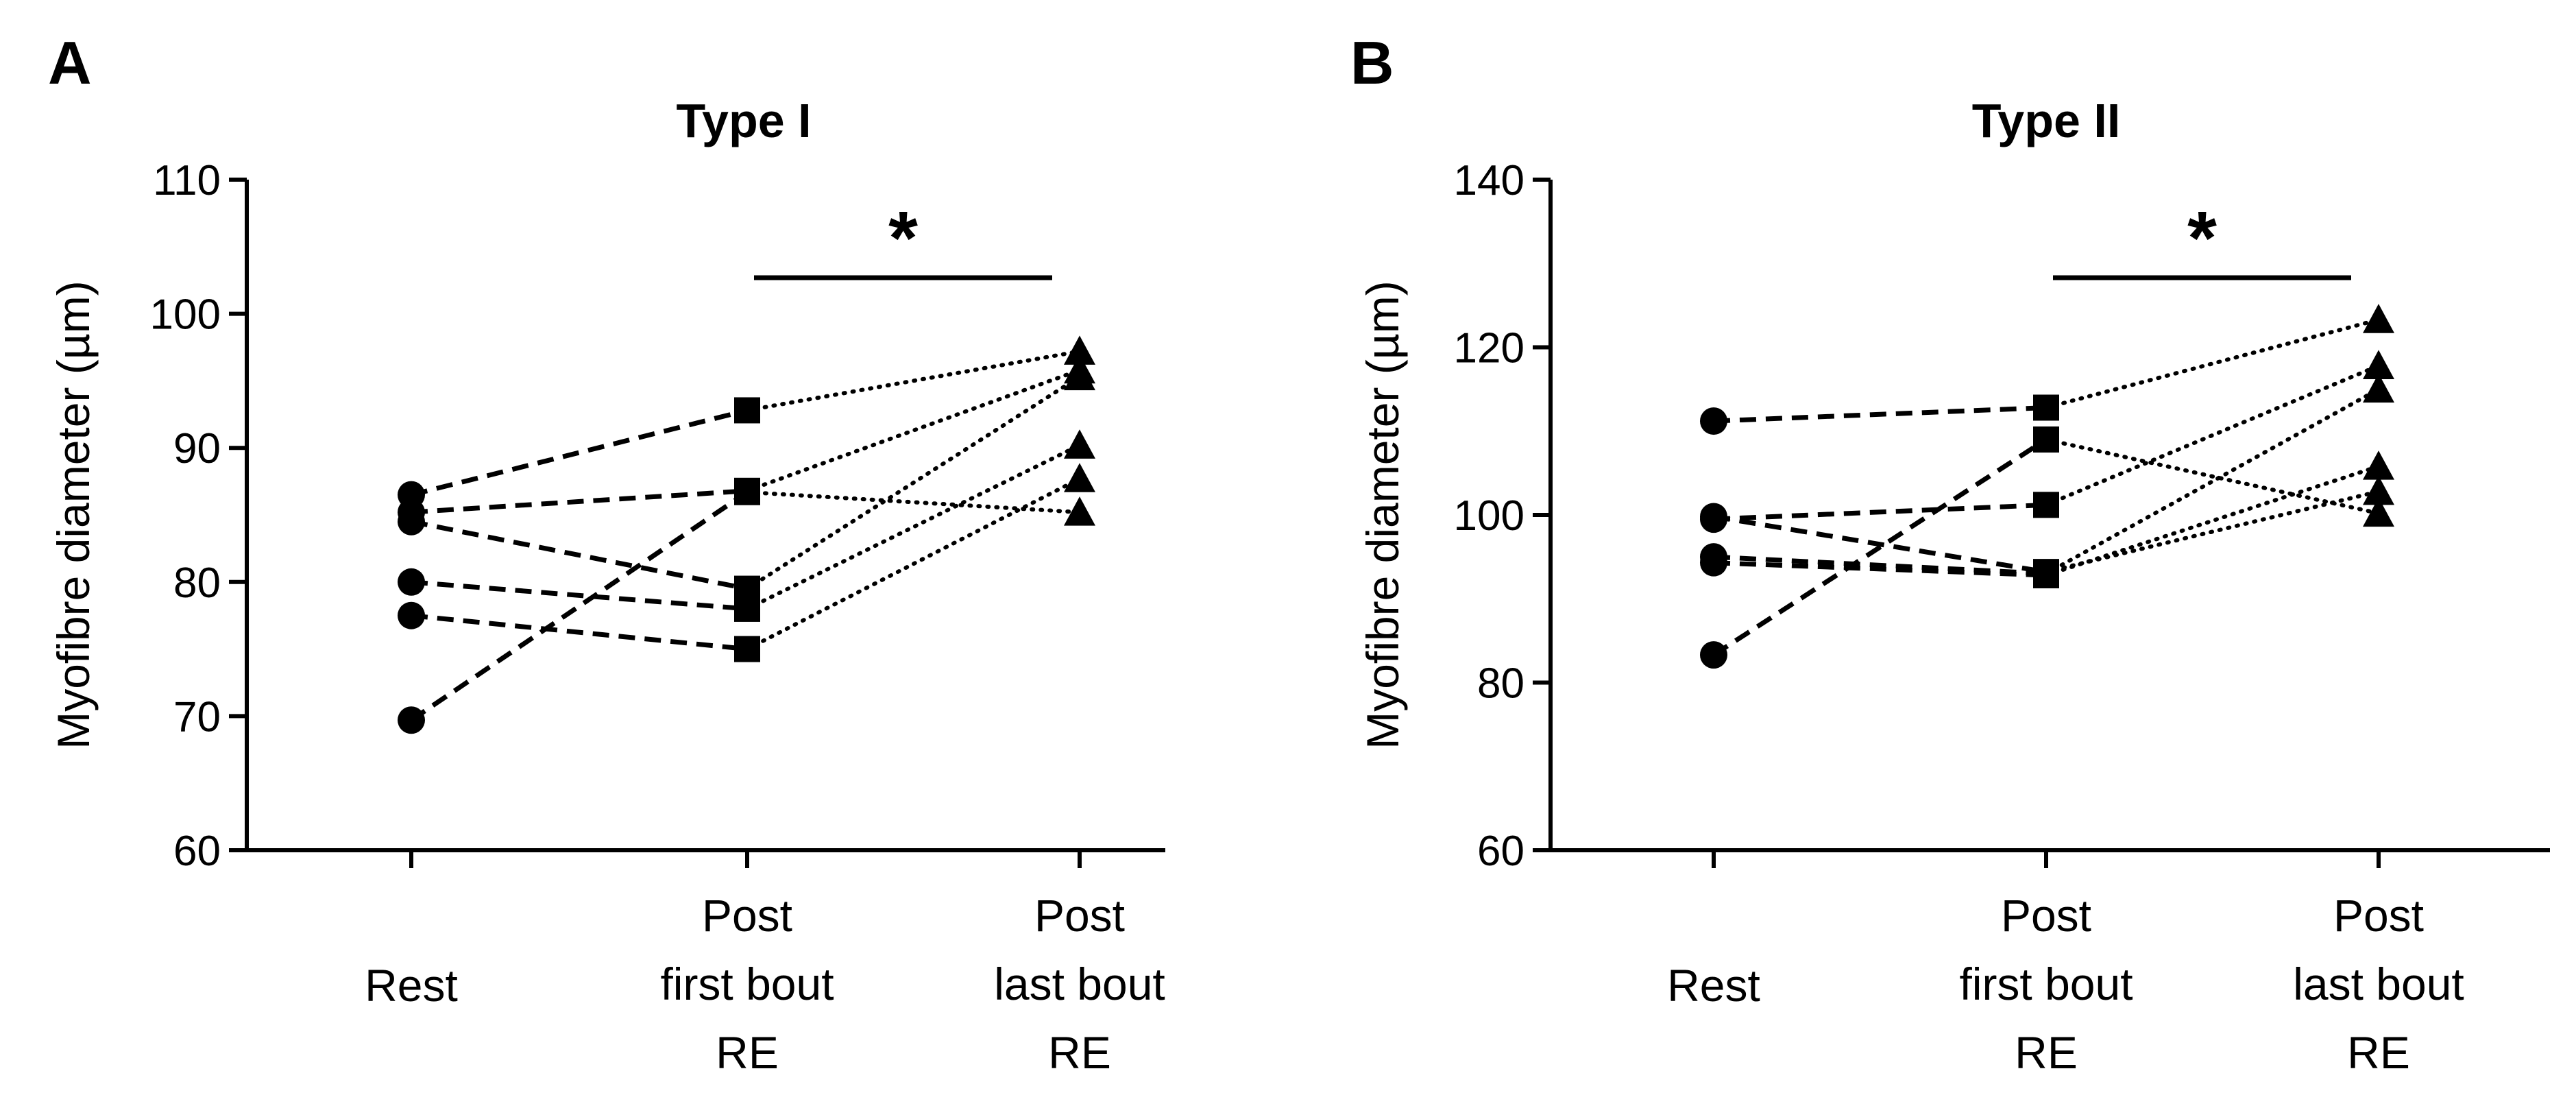  Describe the element at coordinates (197, 717) in the screenshot. I see `y-tick-label: 70` at that location.